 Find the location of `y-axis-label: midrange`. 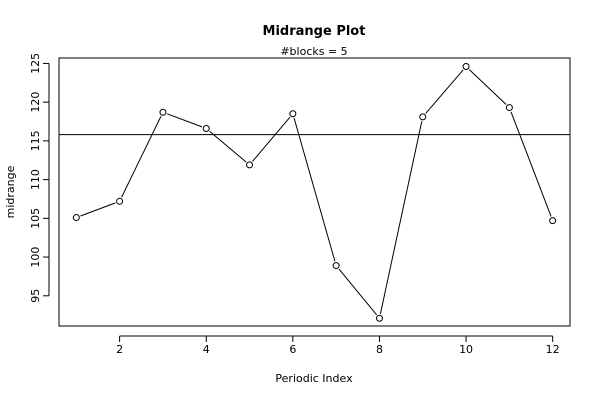

y-axis-label: midrange is located at coordinates (10, 191).